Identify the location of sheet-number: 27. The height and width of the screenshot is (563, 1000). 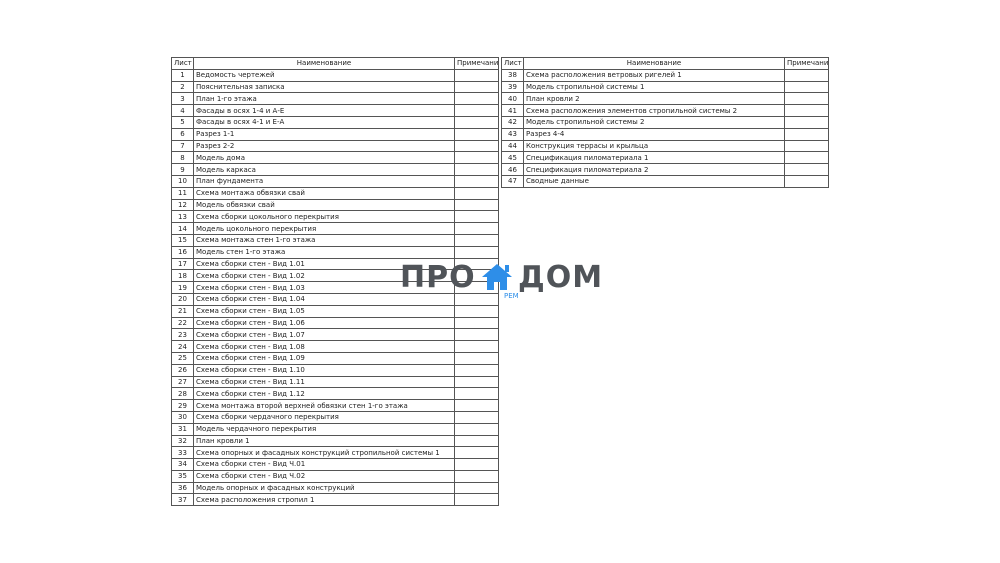
(182, 382).